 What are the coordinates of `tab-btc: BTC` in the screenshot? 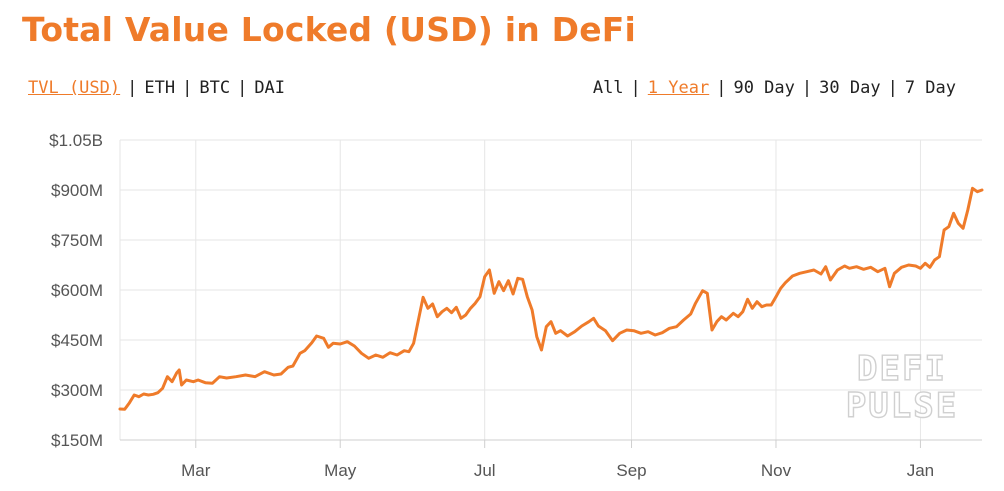 It's located at (215, 88).